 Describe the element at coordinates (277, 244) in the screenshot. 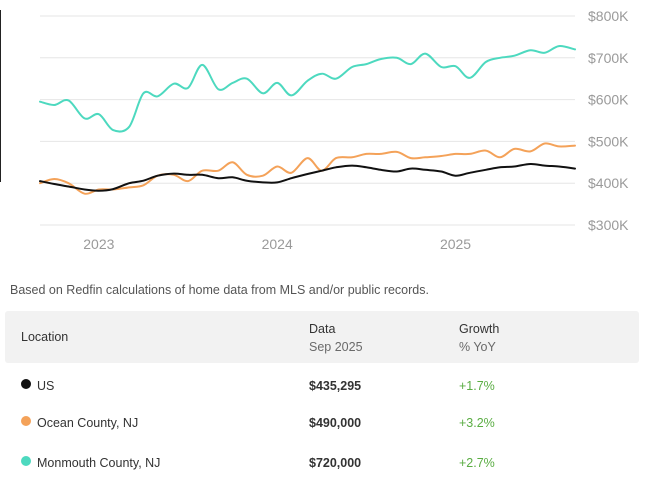

I see `x-tick-label: 2024` at that location.